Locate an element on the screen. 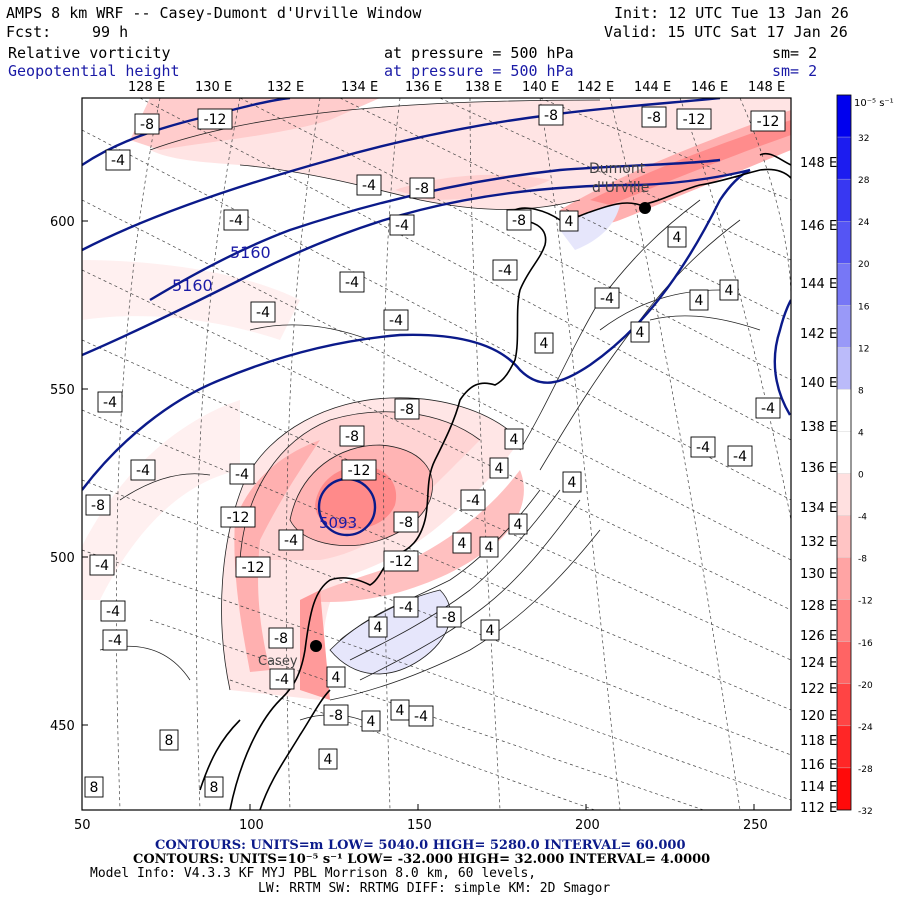  field1-level: at pressure = 500 hPa is located at coordinates (479, 53).